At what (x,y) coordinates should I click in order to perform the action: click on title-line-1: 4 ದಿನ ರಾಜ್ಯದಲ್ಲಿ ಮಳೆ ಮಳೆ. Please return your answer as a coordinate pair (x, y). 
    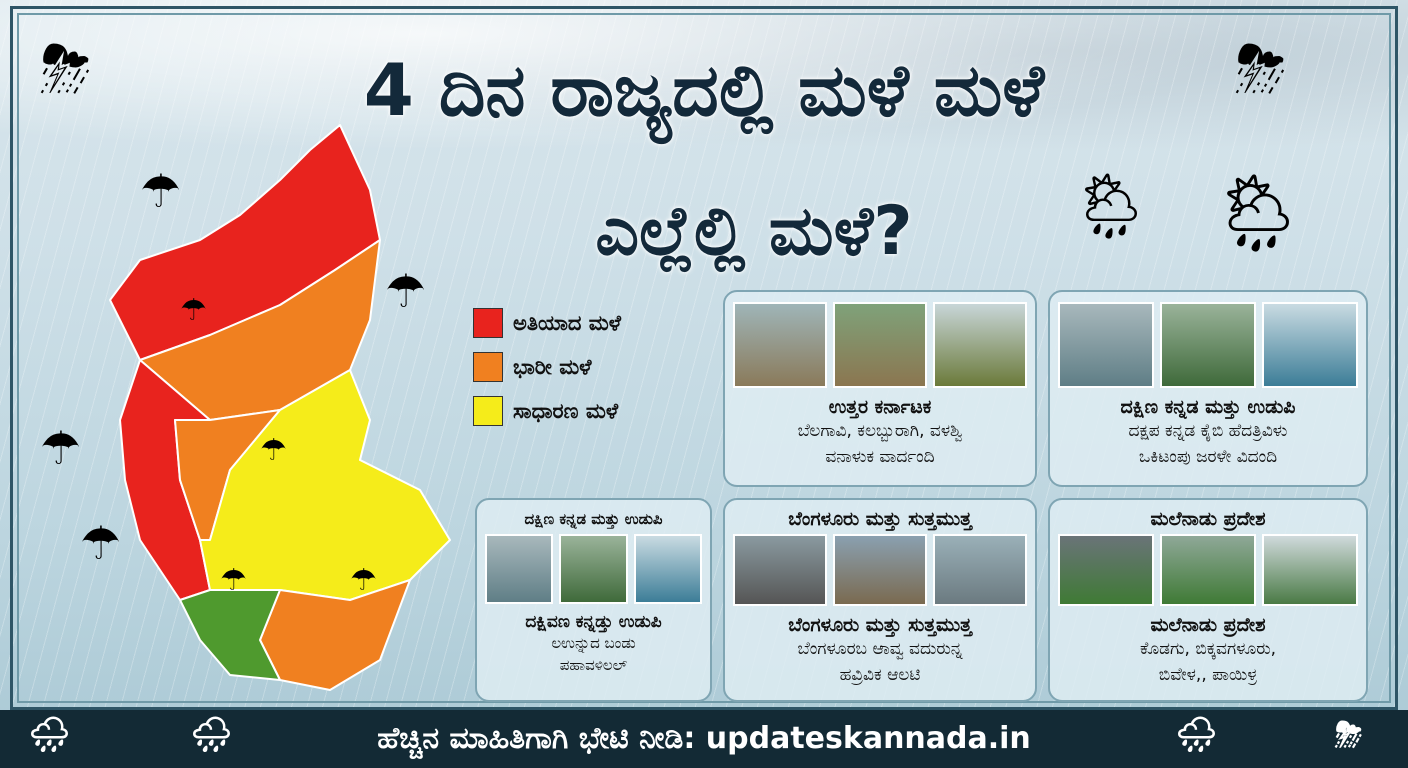
    Looking at the image, I should click on (704, 90).